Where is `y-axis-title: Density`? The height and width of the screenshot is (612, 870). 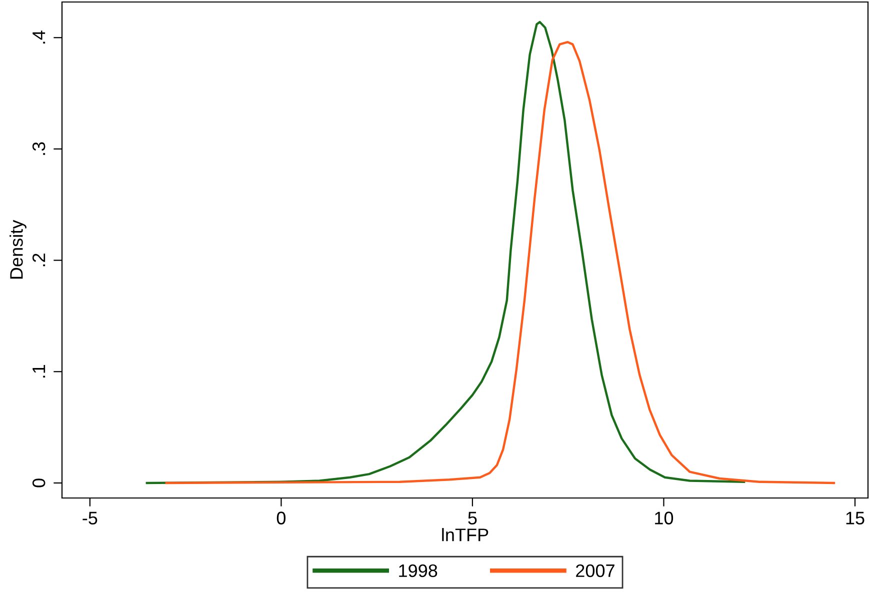
y-axis-title: Density is located at coordinates (18, 249).